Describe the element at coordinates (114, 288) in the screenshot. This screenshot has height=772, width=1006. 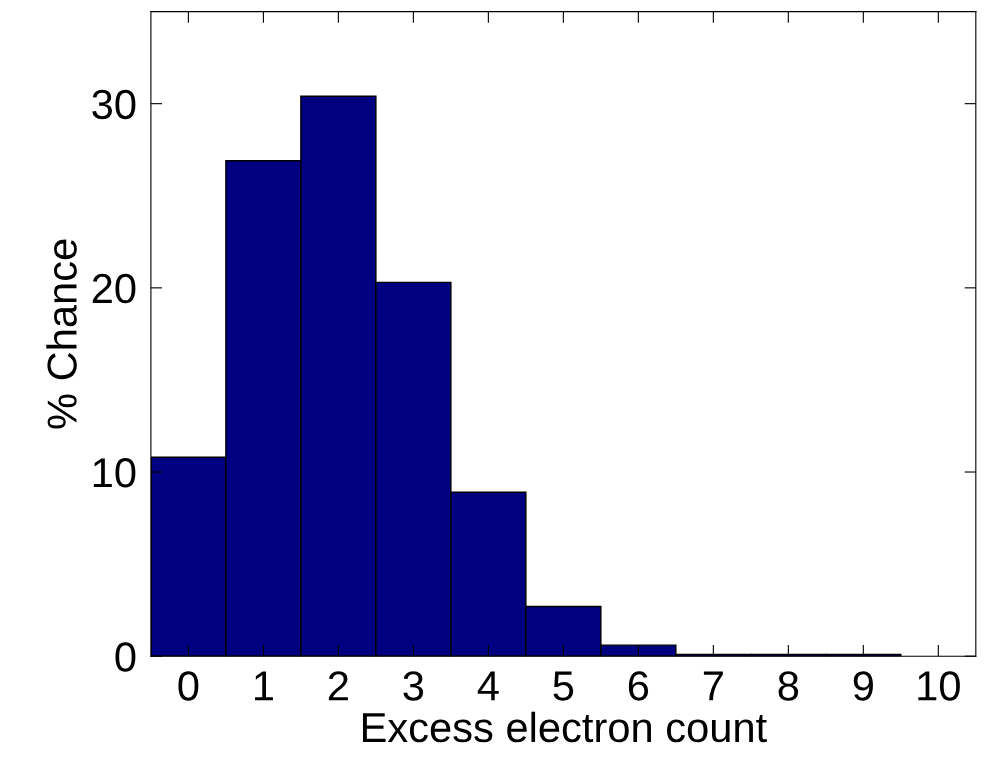
I see `y-tick-label: 20` at that location.